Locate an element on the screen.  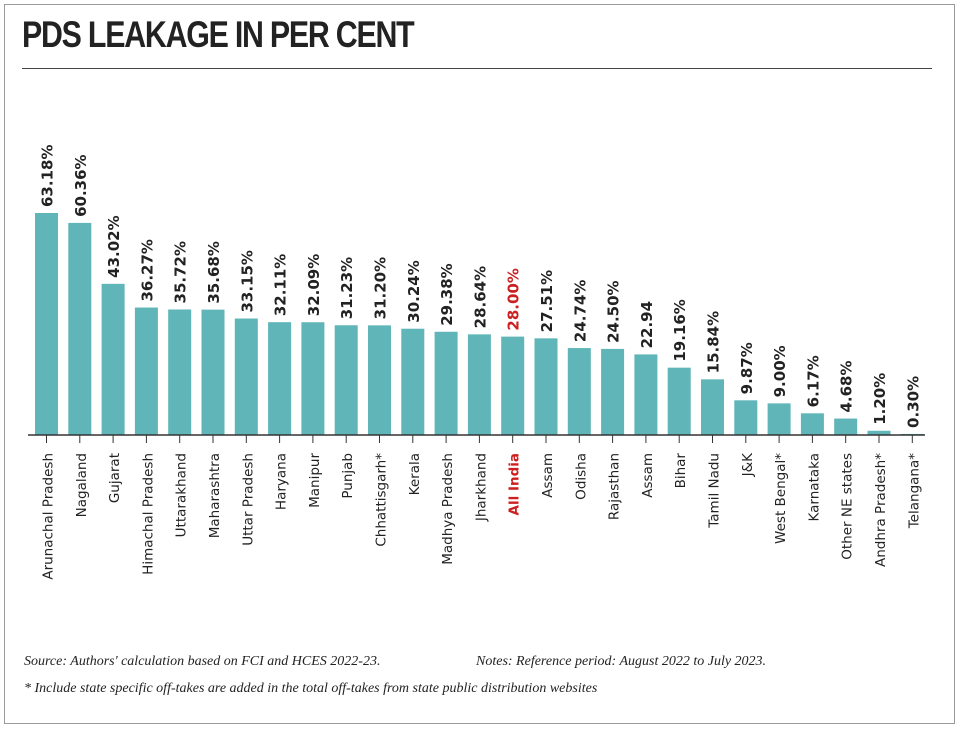
category-label: Odisha is located at coordinates (581, 476).